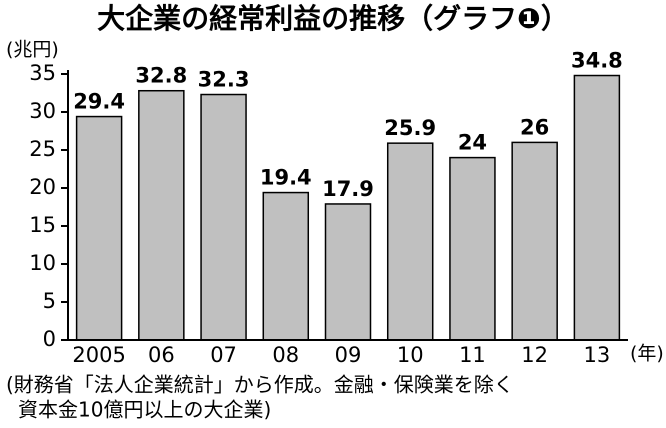  I want to click on x-tick-label: 07, so click(223, 355).